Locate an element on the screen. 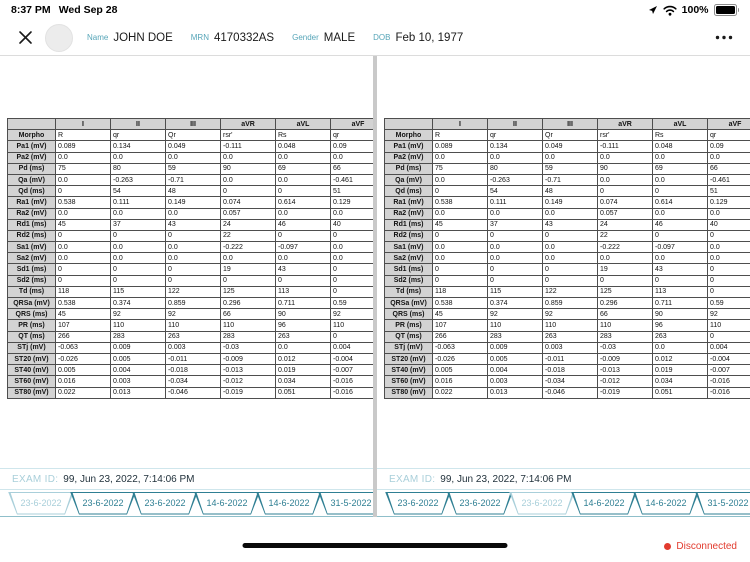 The width and height of the screenshot is (750, 562). table-cell: 0.296 is located at coordinates (625, 303).